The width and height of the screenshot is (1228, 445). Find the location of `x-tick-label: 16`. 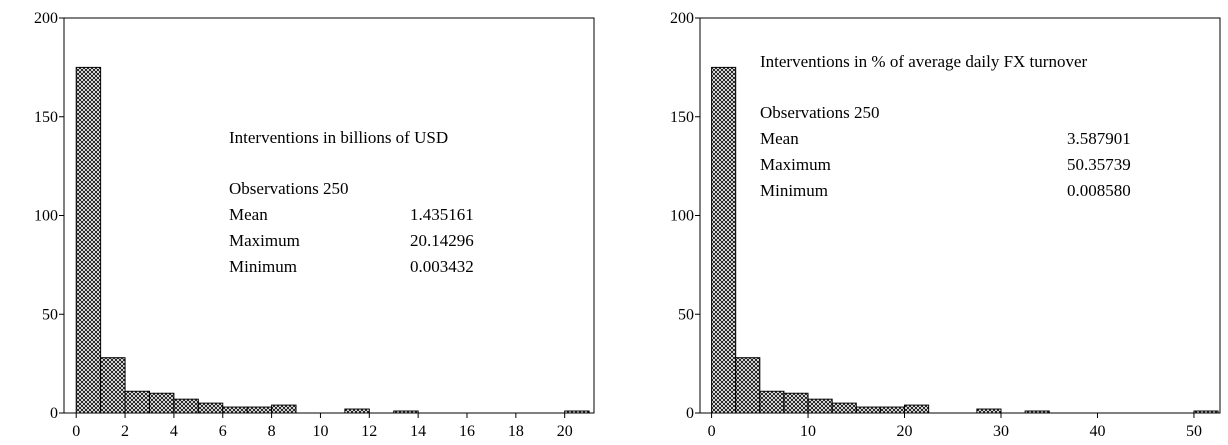

x-tick-label: 16 is located at coordinates (467, 431).